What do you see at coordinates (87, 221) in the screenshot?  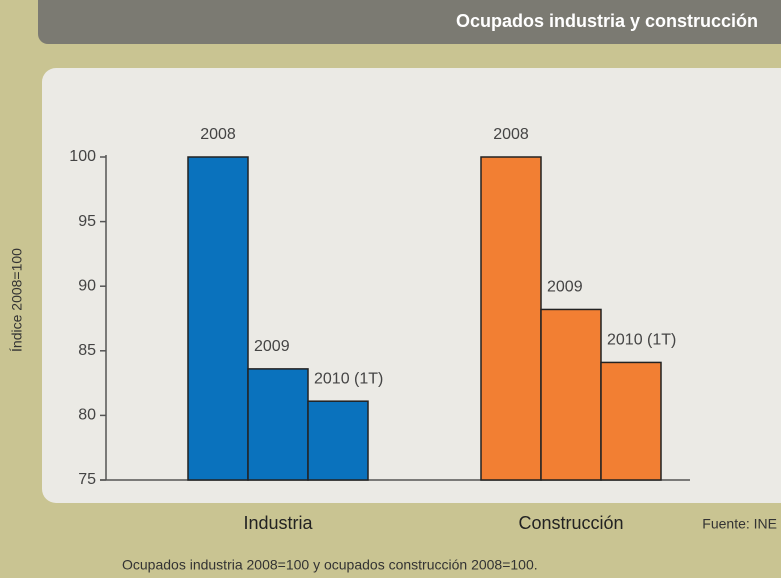 I see `y-tick-label: 95` at bounding box center [87, 221].